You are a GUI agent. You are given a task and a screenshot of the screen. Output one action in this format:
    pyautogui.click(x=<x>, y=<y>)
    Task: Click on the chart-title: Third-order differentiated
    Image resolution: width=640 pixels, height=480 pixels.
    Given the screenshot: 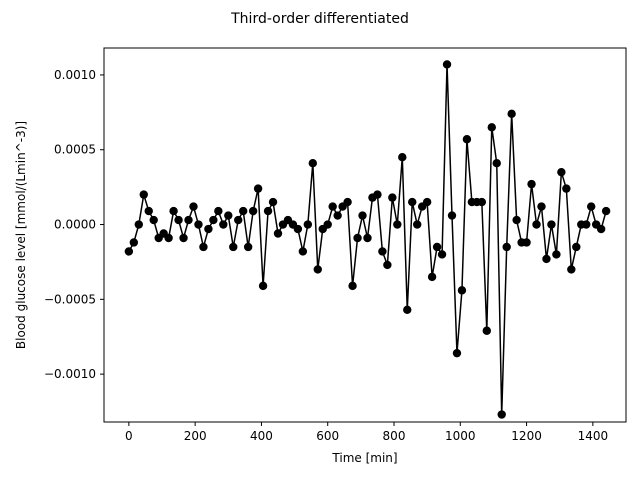 What is the action you would take?
    pyautogui.click(x=319, y=19)
    